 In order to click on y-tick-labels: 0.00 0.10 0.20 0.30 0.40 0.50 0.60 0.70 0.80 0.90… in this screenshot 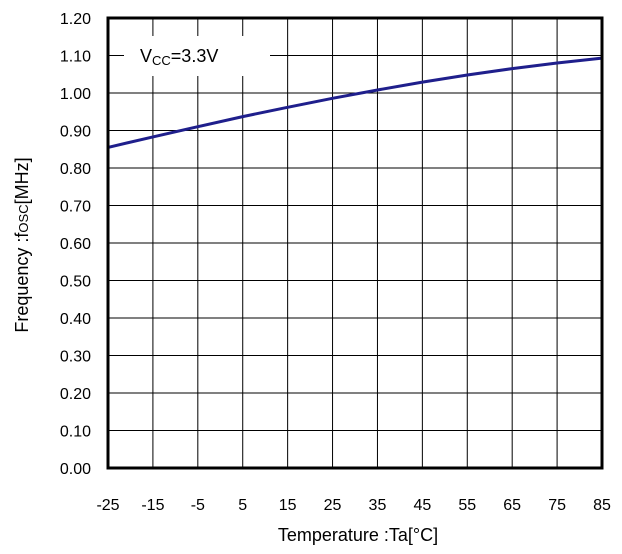, I will do `click(75, 244)`.